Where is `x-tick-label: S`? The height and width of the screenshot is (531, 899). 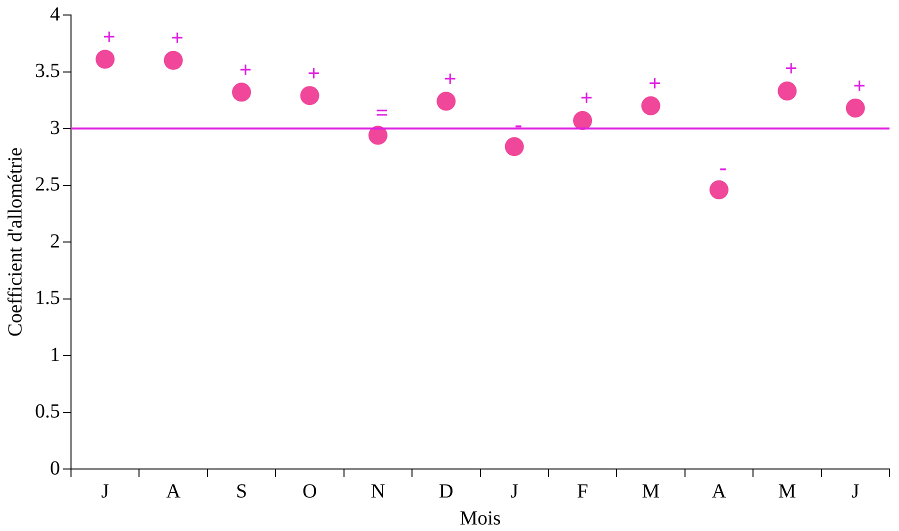 x-tick-label: S is located at coordinates (242, 491).